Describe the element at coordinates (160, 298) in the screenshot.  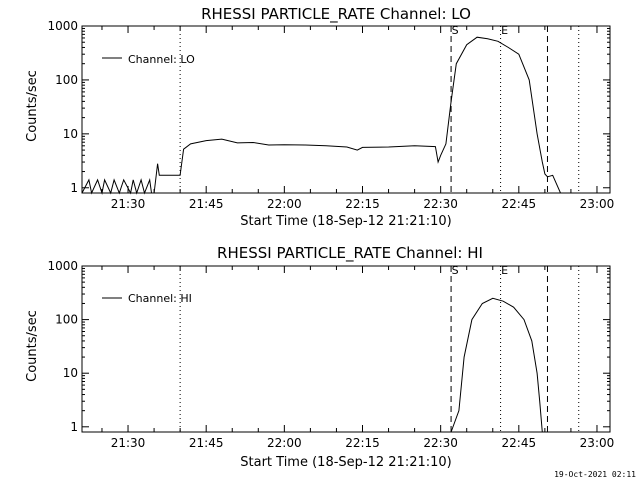
I see `legend-entry: Channel: HI` at that location.